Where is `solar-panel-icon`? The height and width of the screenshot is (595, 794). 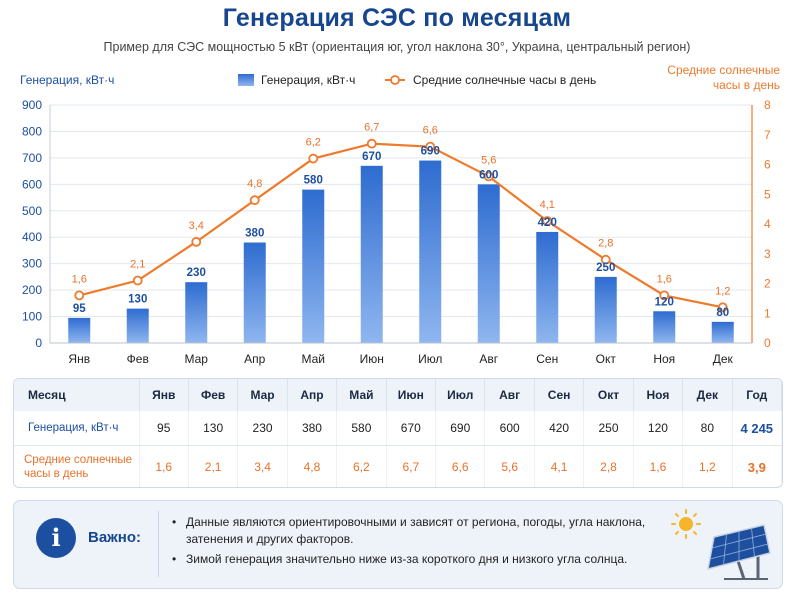
solar-panel-icon is located at coordinates (721, 544).